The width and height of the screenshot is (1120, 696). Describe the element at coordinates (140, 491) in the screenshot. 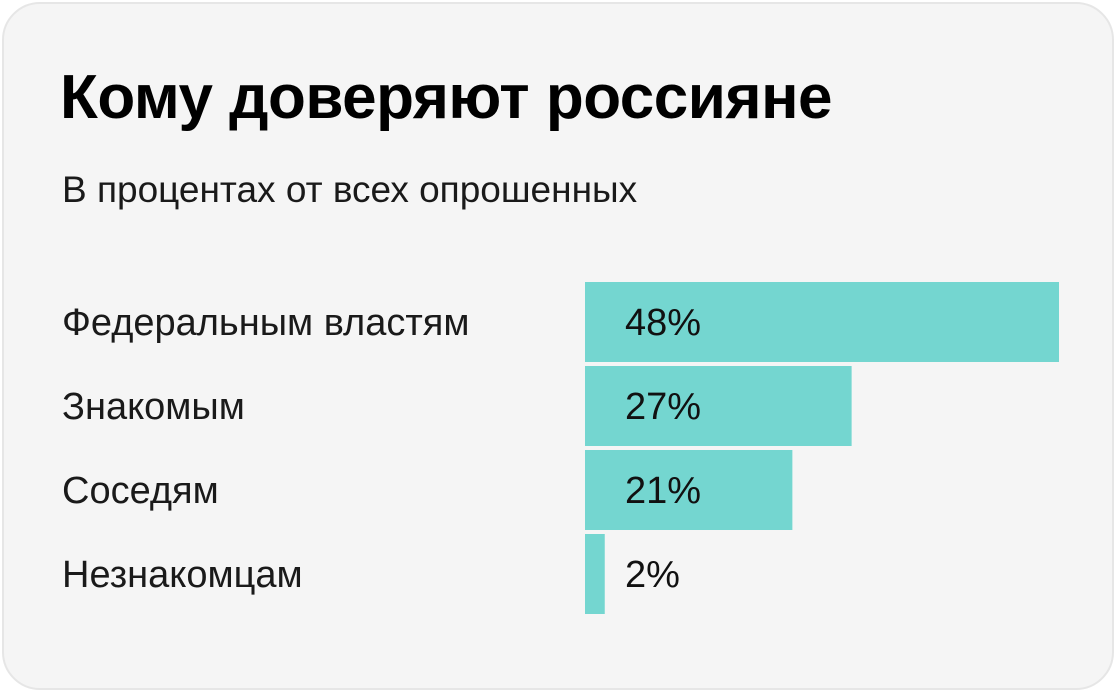

I see `category-label: Соседям` at that location.